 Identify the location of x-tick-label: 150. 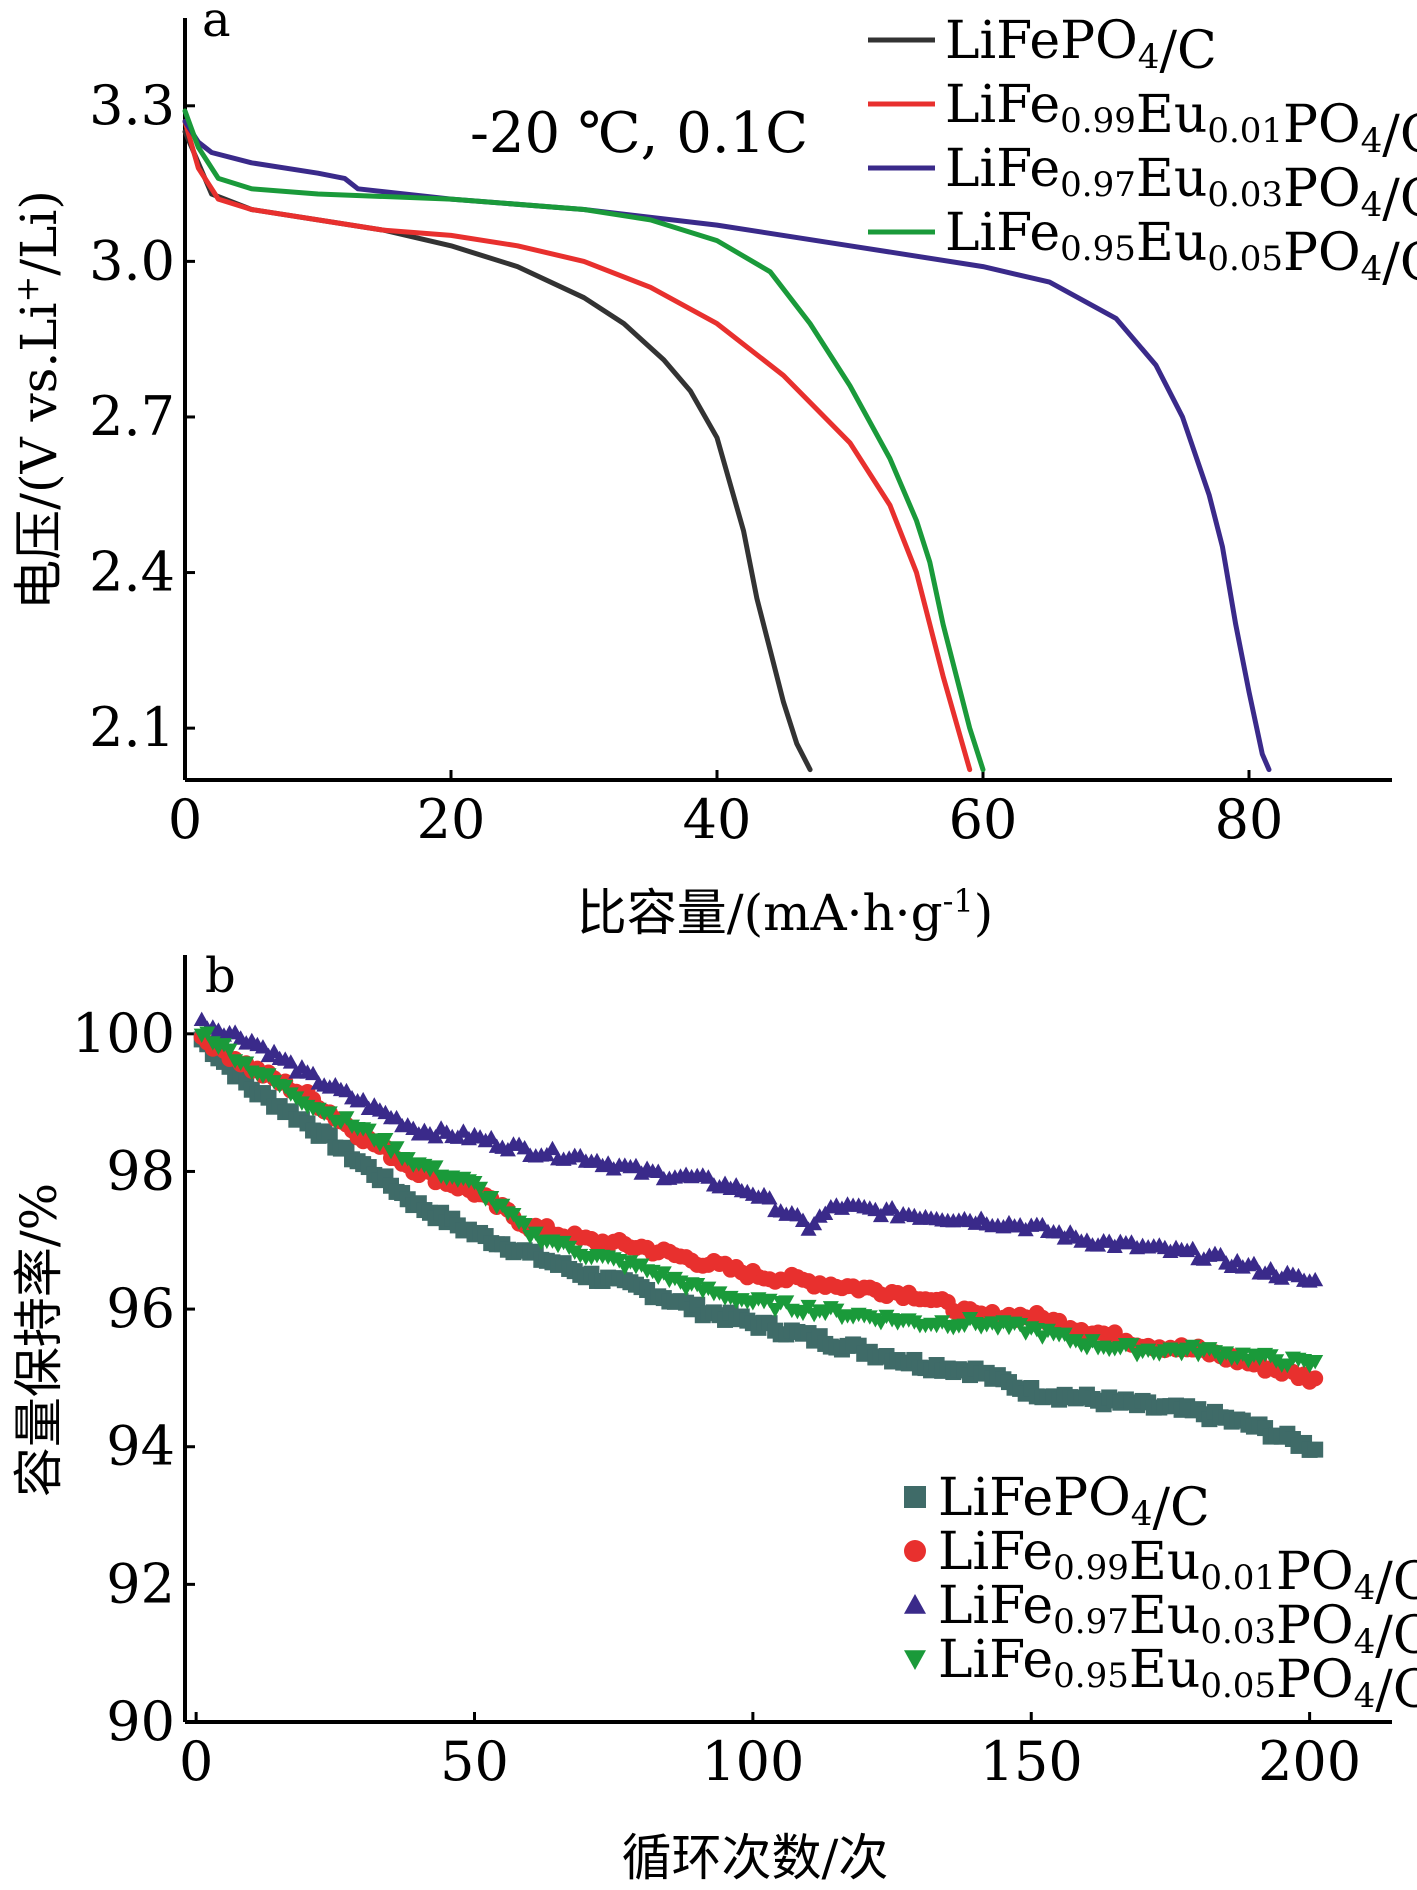
(1031, 1761).